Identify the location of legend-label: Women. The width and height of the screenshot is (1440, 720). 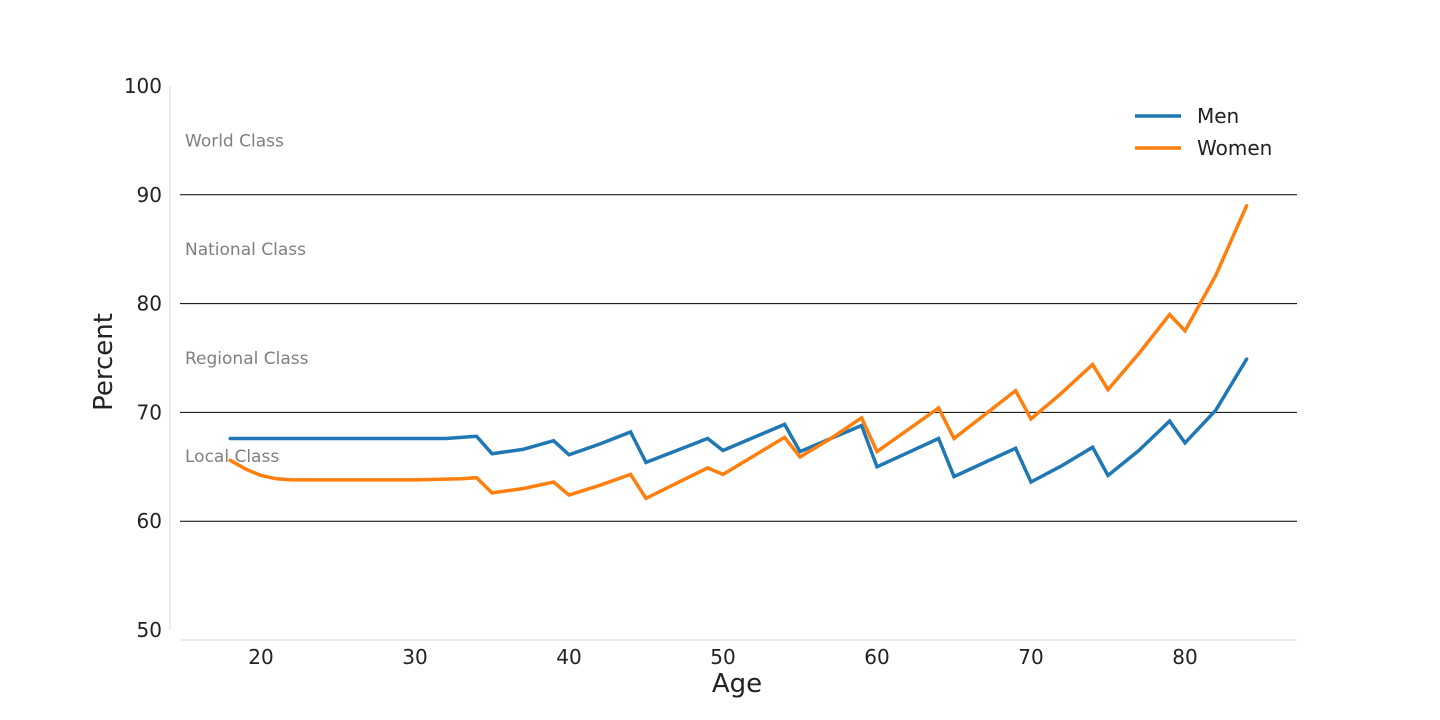
(1234, 148).